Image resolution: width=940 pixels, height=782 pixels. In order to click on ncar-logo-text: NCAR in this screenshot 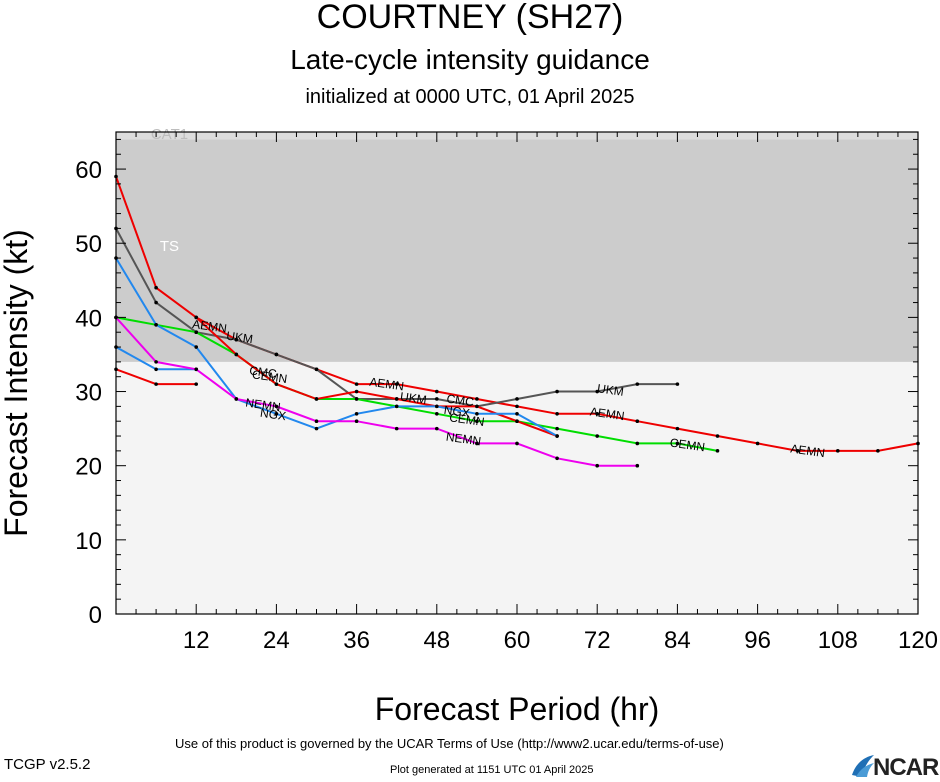, I will do `click(906, 767)`.